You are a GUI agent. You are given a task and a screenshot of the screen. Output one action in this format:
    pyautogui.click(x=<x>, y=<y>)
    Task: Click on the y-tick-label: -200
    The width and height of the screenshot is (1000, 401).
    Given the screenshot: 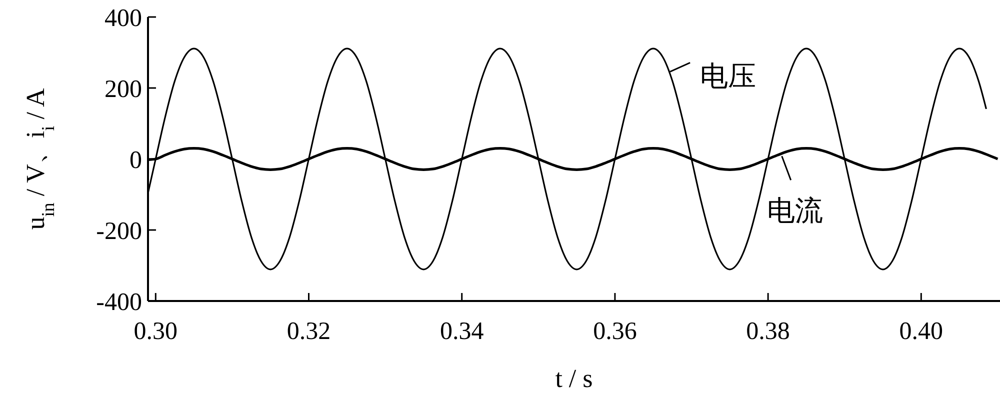 What is the action you would take?
    pyautogui.click(x=119, y=231)
    